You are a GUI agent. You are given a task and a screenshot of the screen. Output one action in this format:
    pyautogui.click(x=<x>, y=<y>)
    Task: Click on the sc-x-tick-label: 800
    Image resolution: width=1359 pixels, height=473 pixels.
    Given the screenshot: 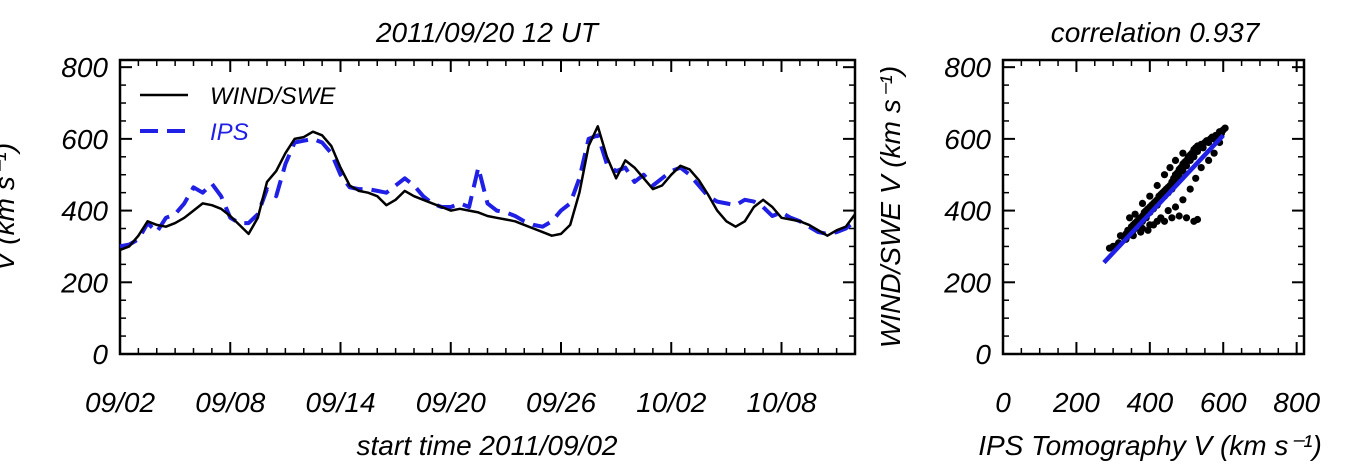 What is the action you would take?
    pyautogui.click(x=1296, y=402)
    